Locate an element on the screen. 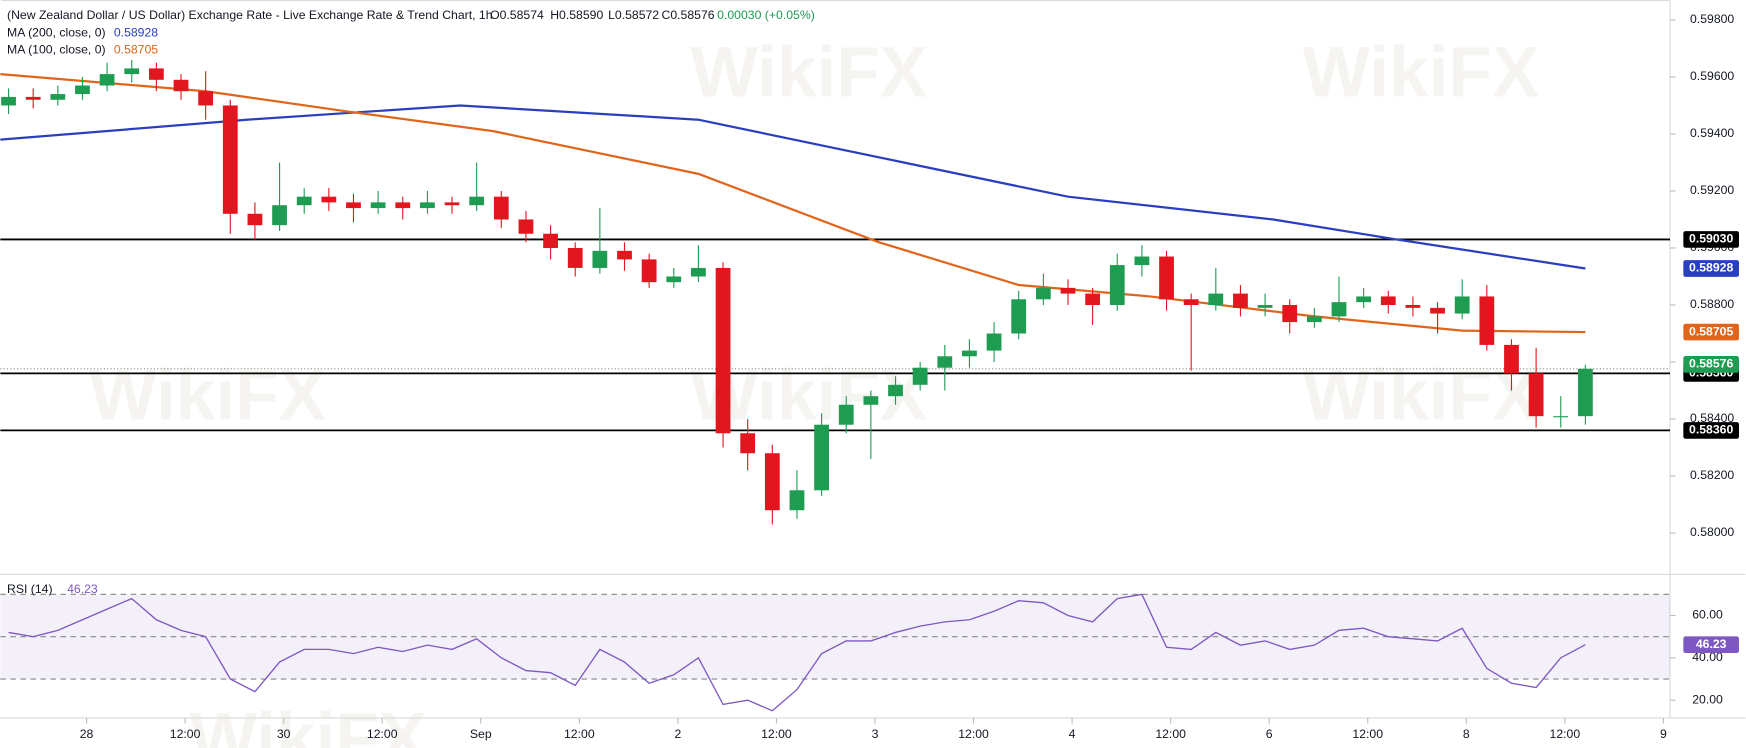  x-tick-label: 8 is located at coordinates (1466, 734).